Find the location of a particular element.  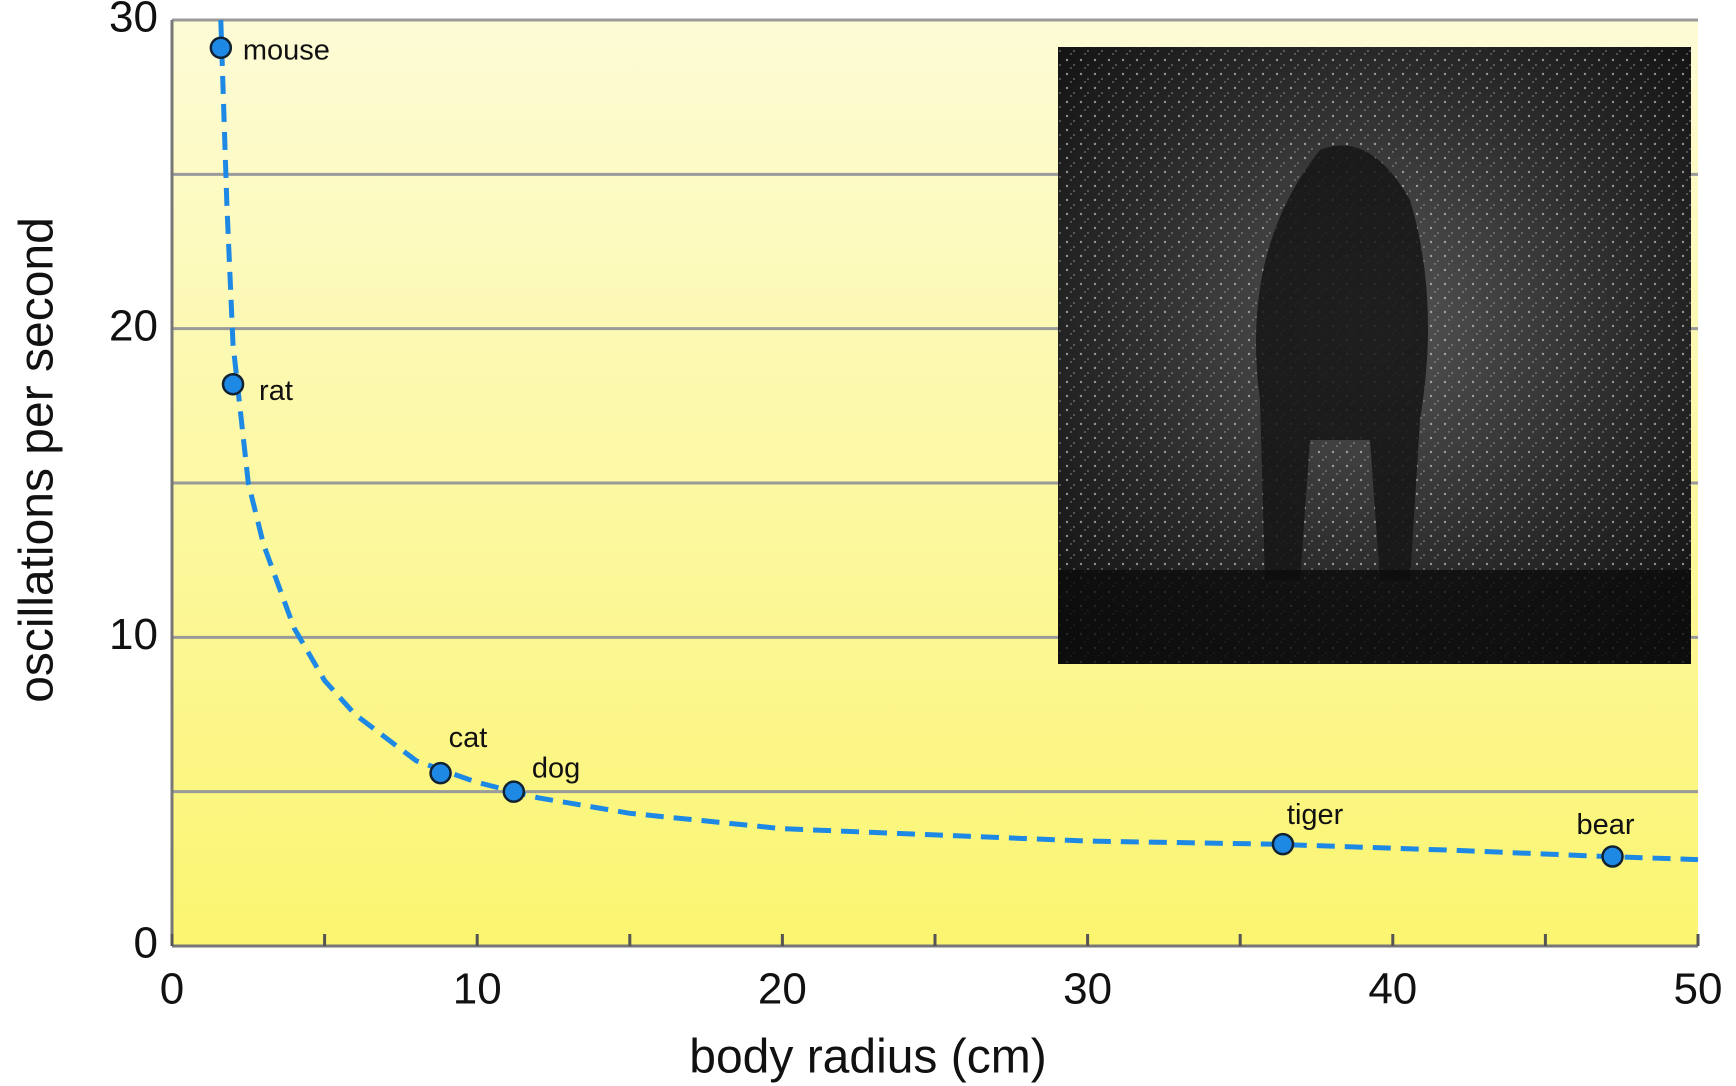

point-label: tiger is located at coordinates (1315, 815).